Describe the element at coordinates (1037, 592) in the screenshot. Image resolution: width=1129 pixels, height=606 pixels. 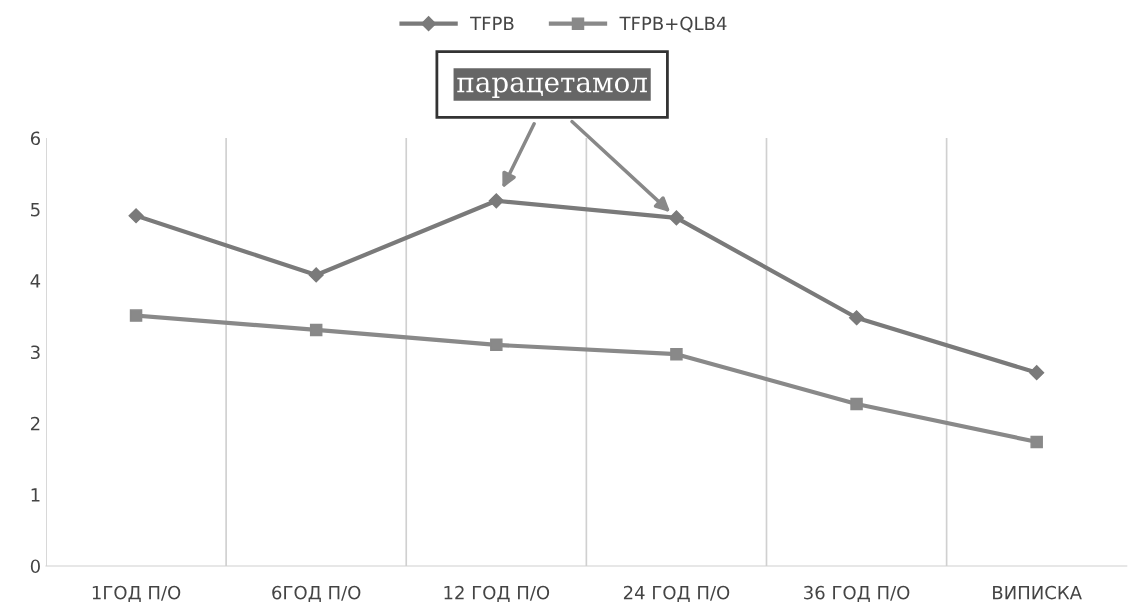
I see `x-tick-label: ВИПИСКА` at that location.